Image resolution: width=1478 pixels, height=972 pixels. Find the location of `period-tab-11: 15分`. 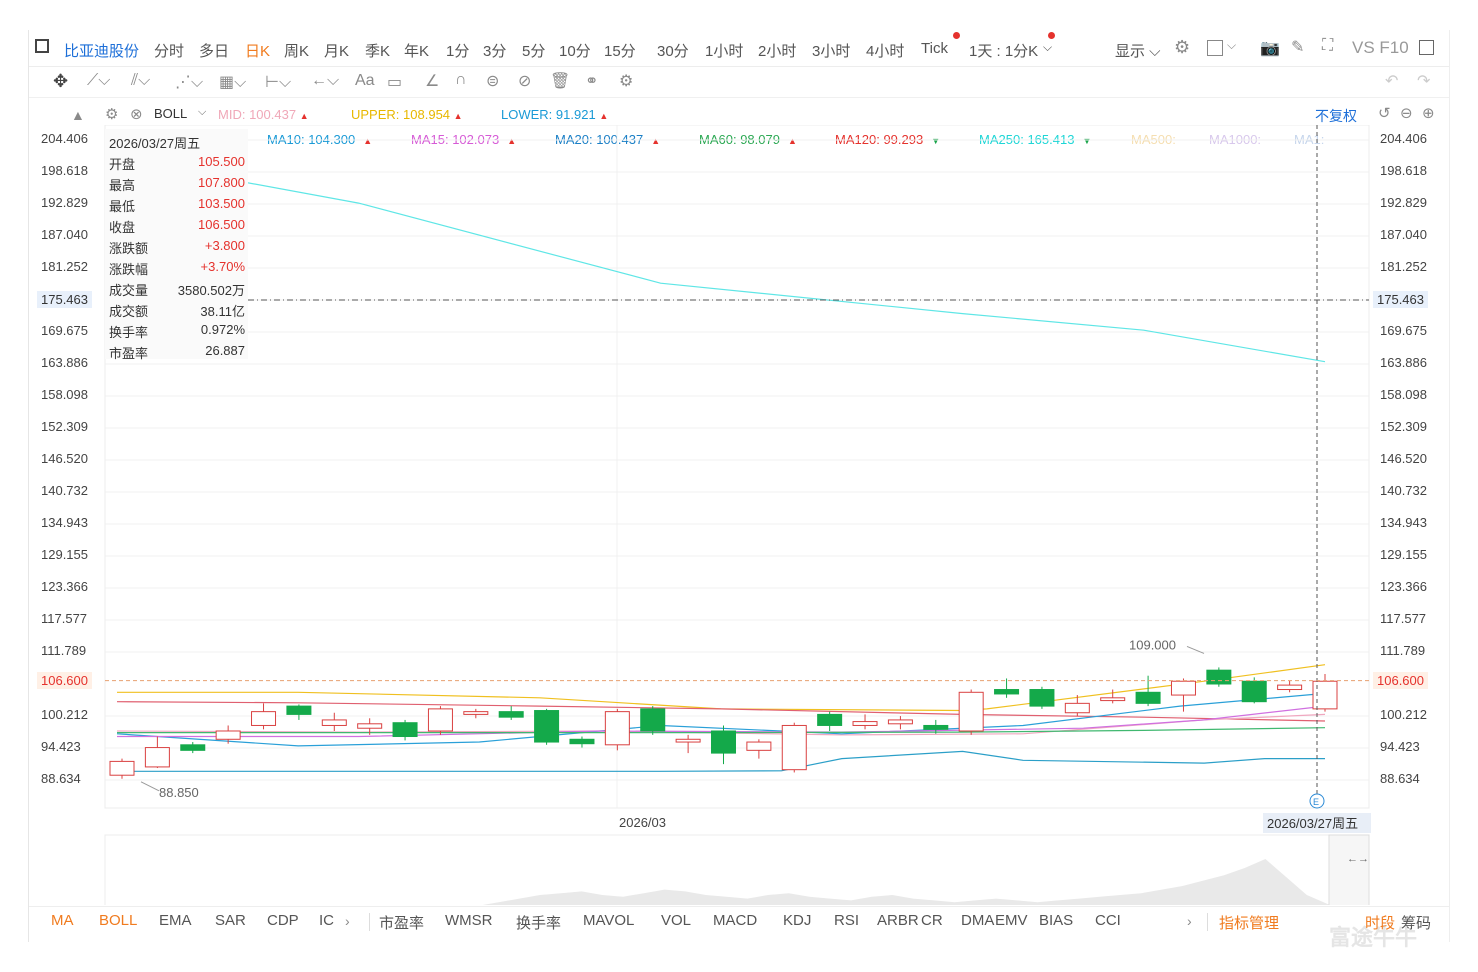

period-tab-11: 15分 is located at coordinates (620, 51).